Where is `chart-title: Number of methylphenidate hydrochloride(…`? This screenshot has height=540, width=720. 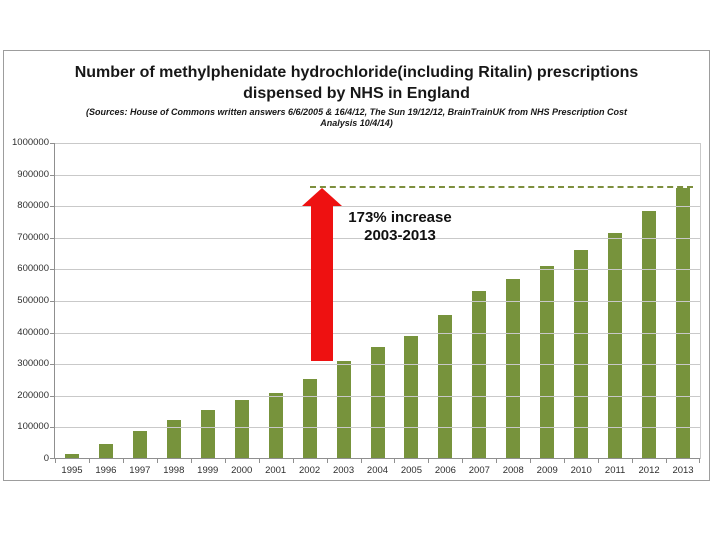 chart-title: Number of methylphenidate hydrochloride(… is located at coordinates (356, 83).